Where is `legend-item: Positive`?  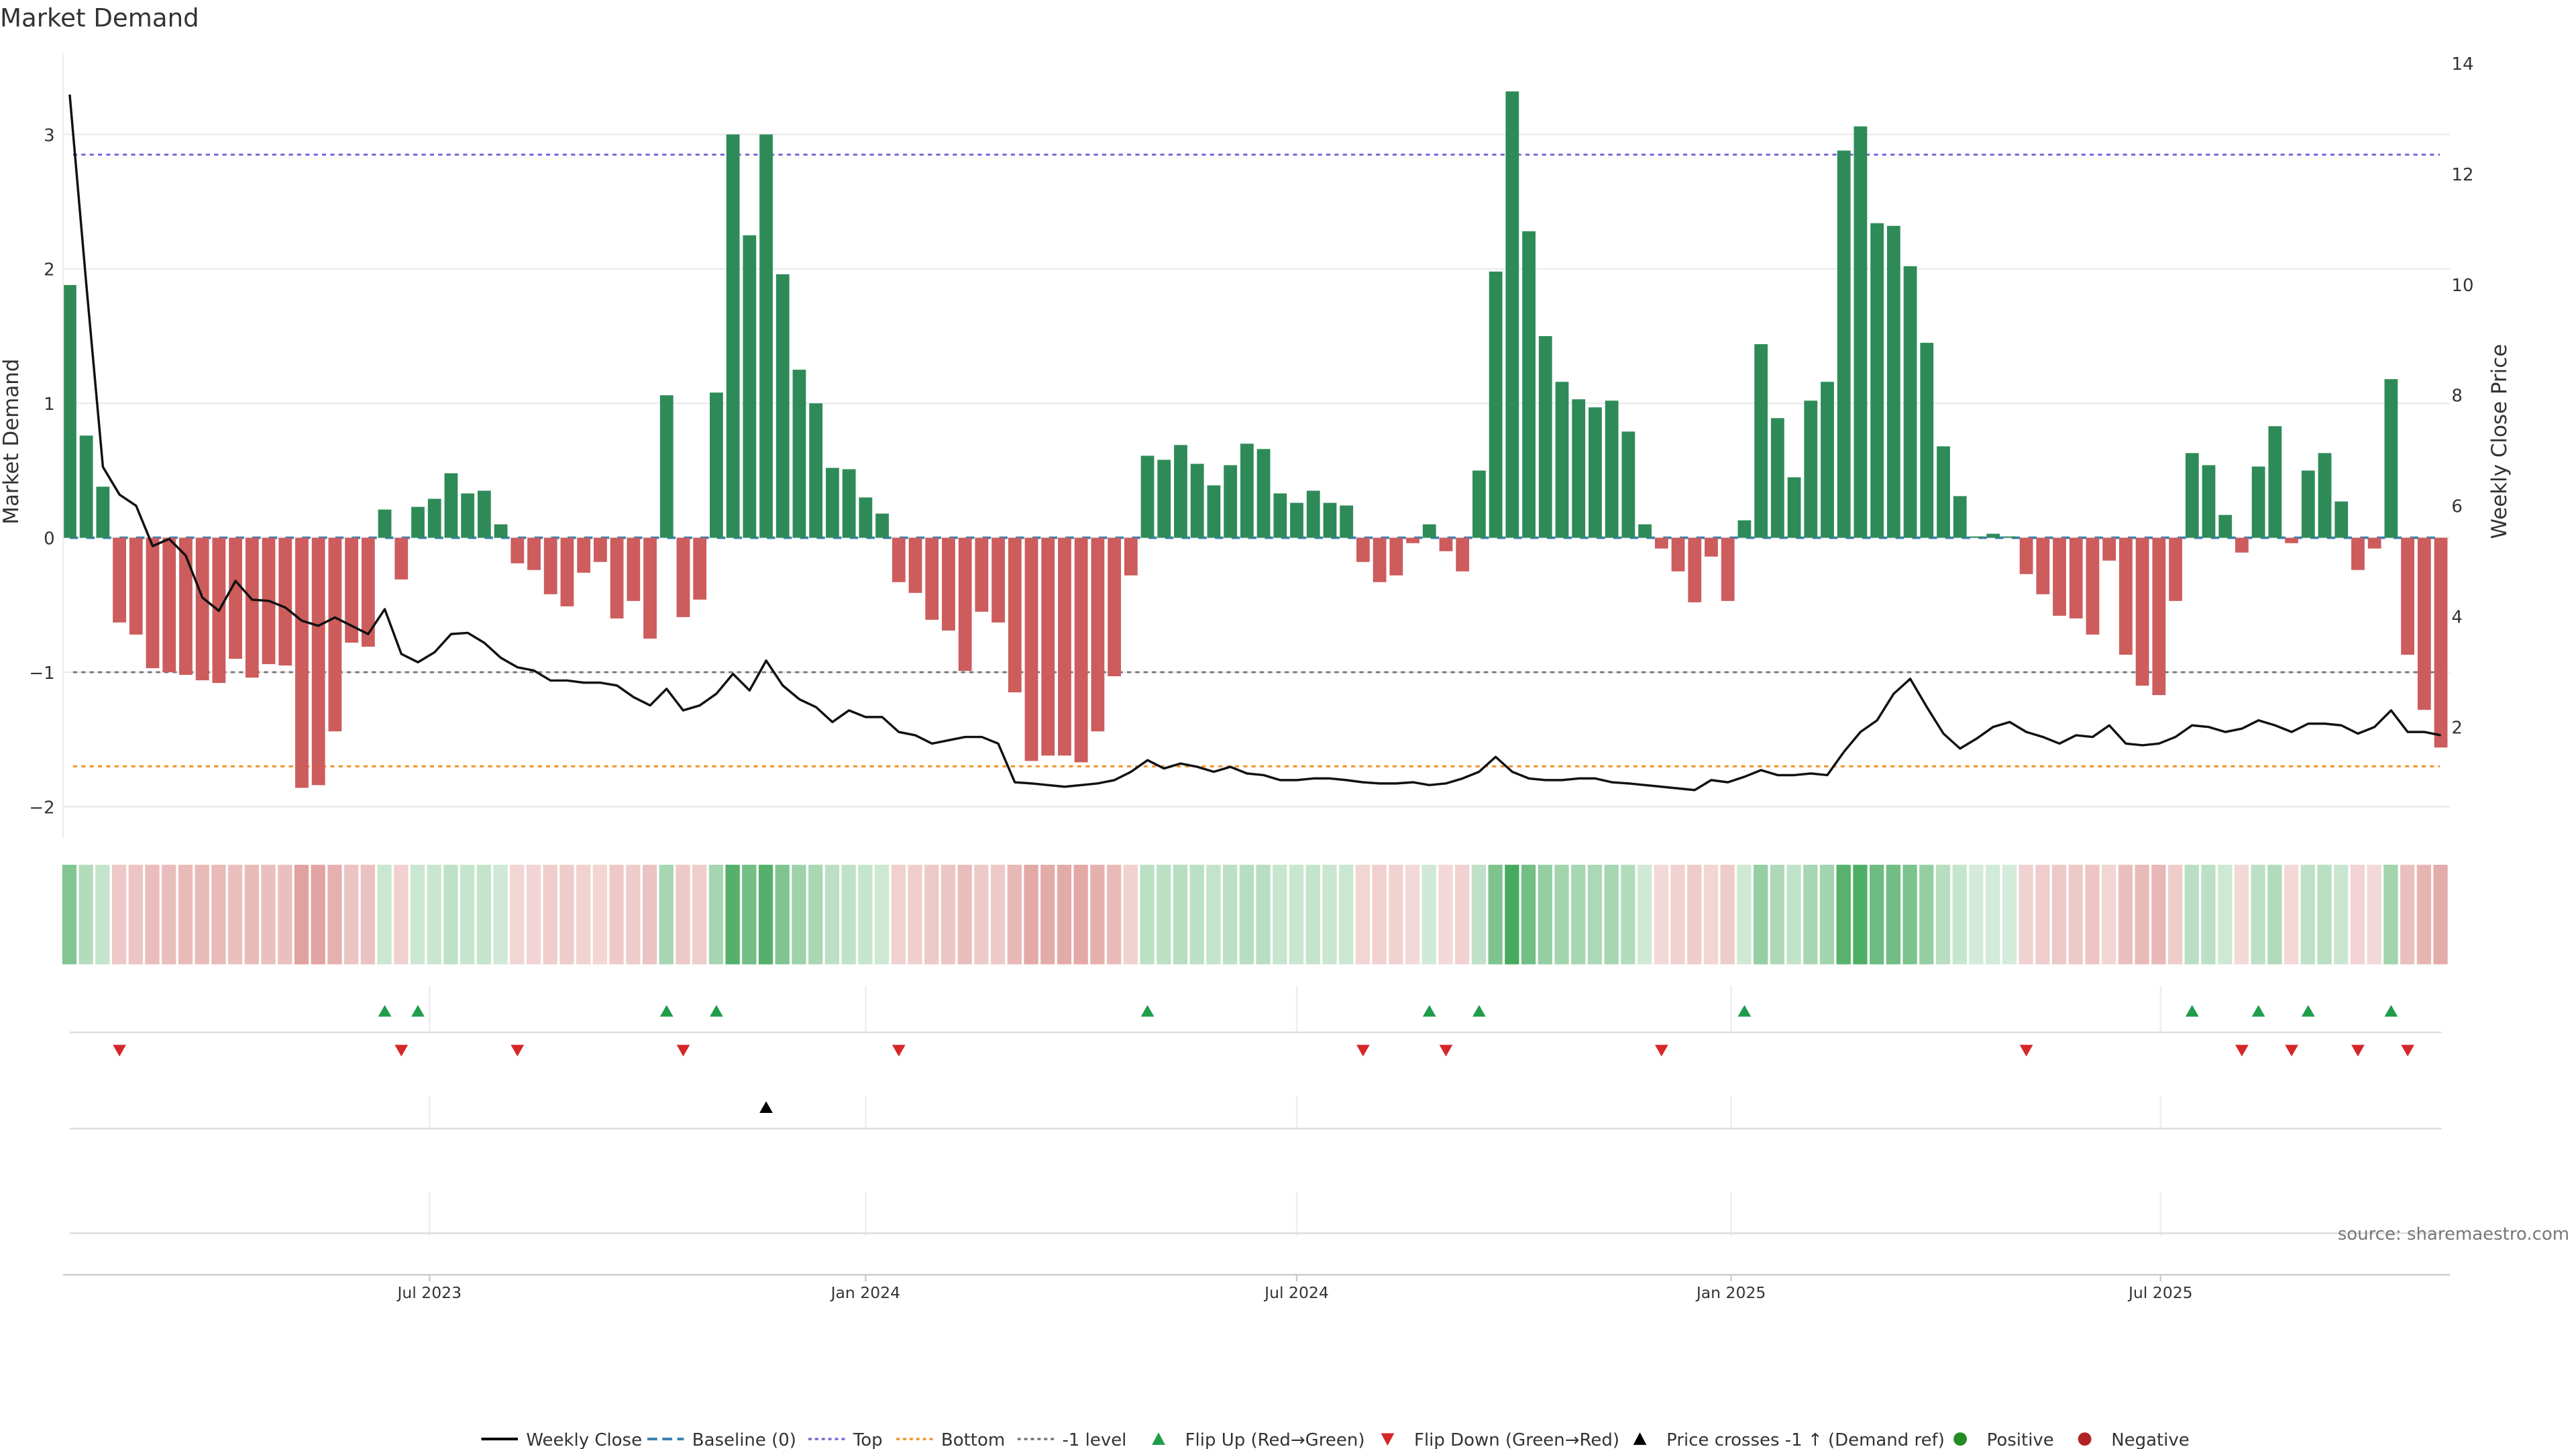 legend-item: Positive is located at coordinates (2003, 1439).